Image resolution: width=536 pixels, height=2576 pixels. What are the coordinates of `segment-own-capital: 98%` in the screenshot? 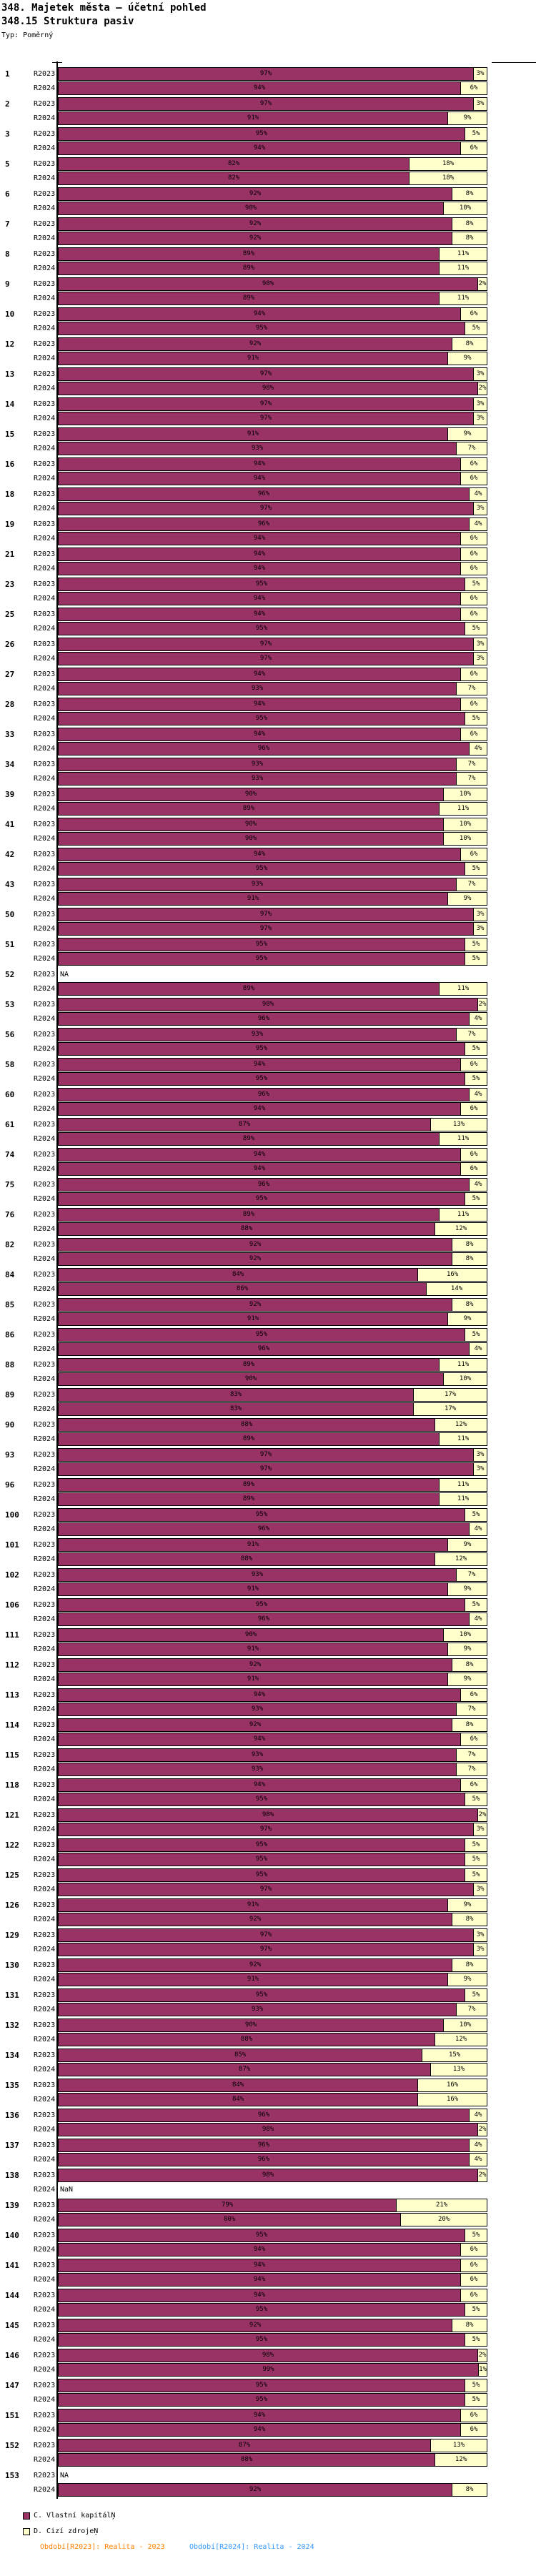 It's located at (269, 1815).